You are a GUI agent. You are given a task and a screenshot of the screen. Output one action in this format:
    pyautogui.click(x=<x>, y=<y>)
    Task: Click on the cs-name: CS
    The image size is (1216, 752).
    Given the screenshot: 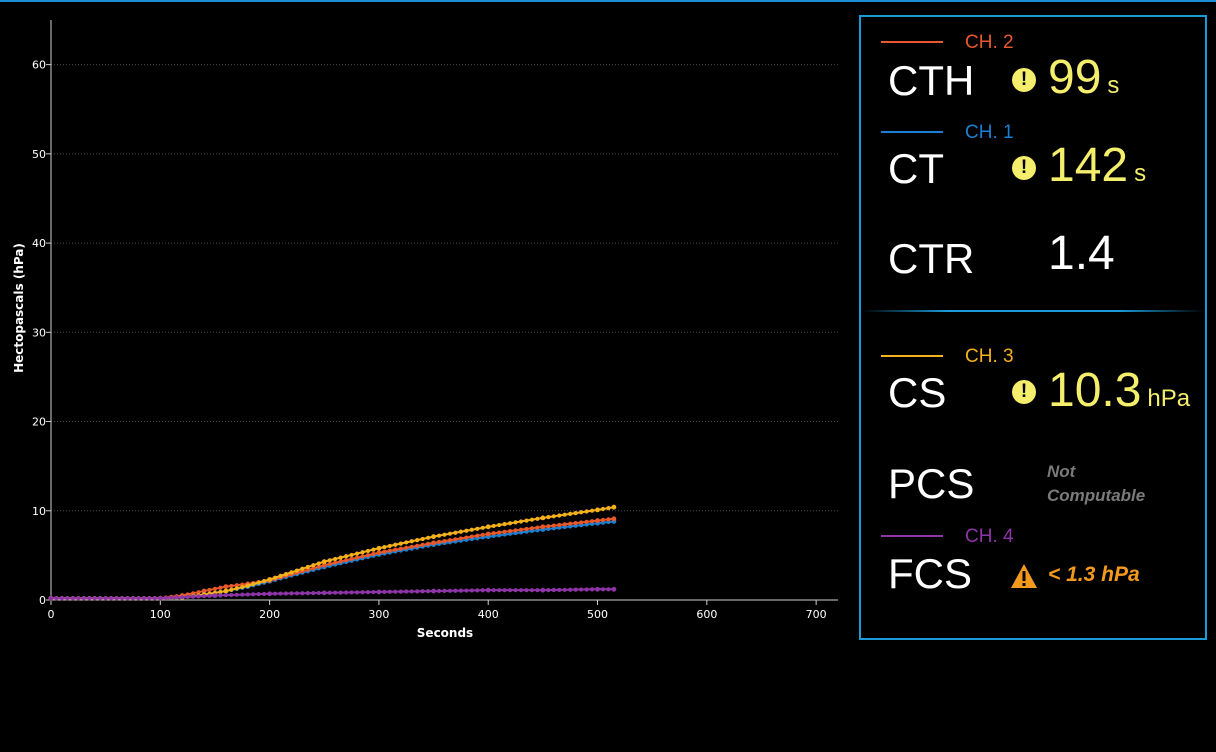 What is the action you would take?
    pyautogui.click(x=917, y=392)
    